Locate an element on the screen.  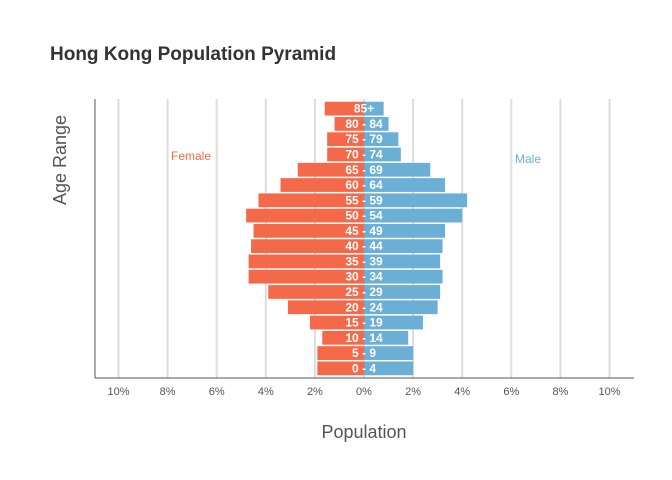
age-range-label: 45 - 49 is located at coordinates (364, 231).